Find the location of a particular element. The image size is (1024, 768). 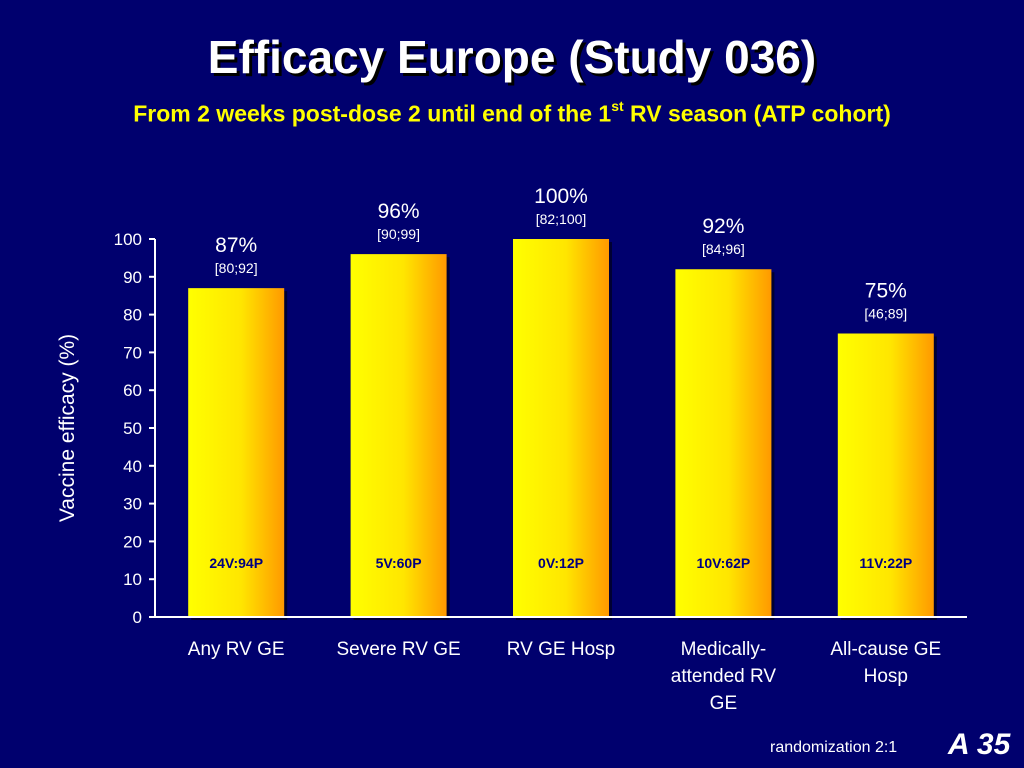

y-tick-label: 10 is located at coordinates (132, 579).